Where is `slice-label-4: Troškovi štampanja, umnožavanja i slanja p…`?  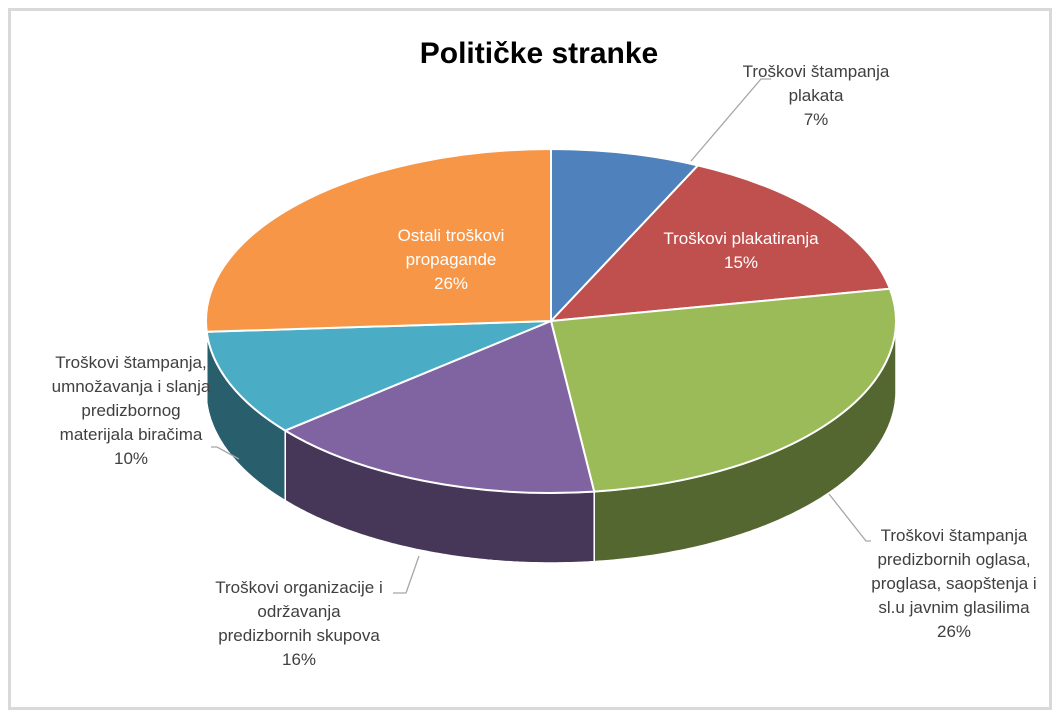
slice-label-4: Troškovi štampanja, umnožavanja i slanja p… is located at coordinates (131, 410).